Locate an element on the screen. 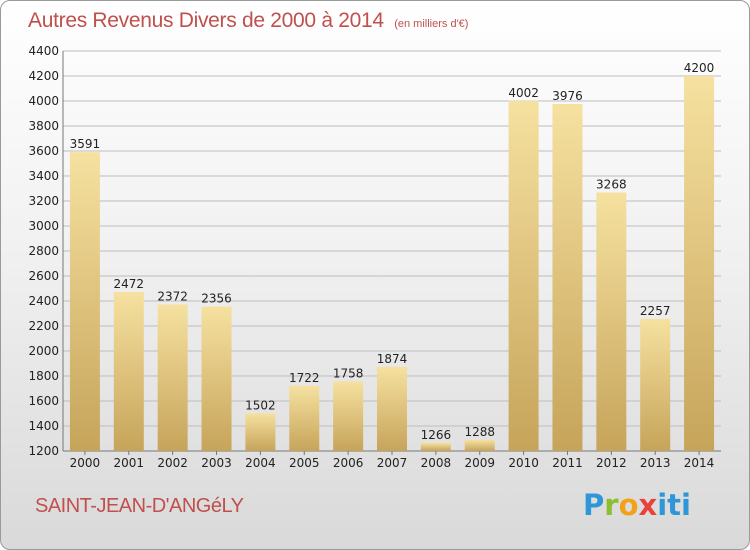 This screenshot has width=750, height=550. y-tick-label: 3000 is located at coordinates (43, 226).